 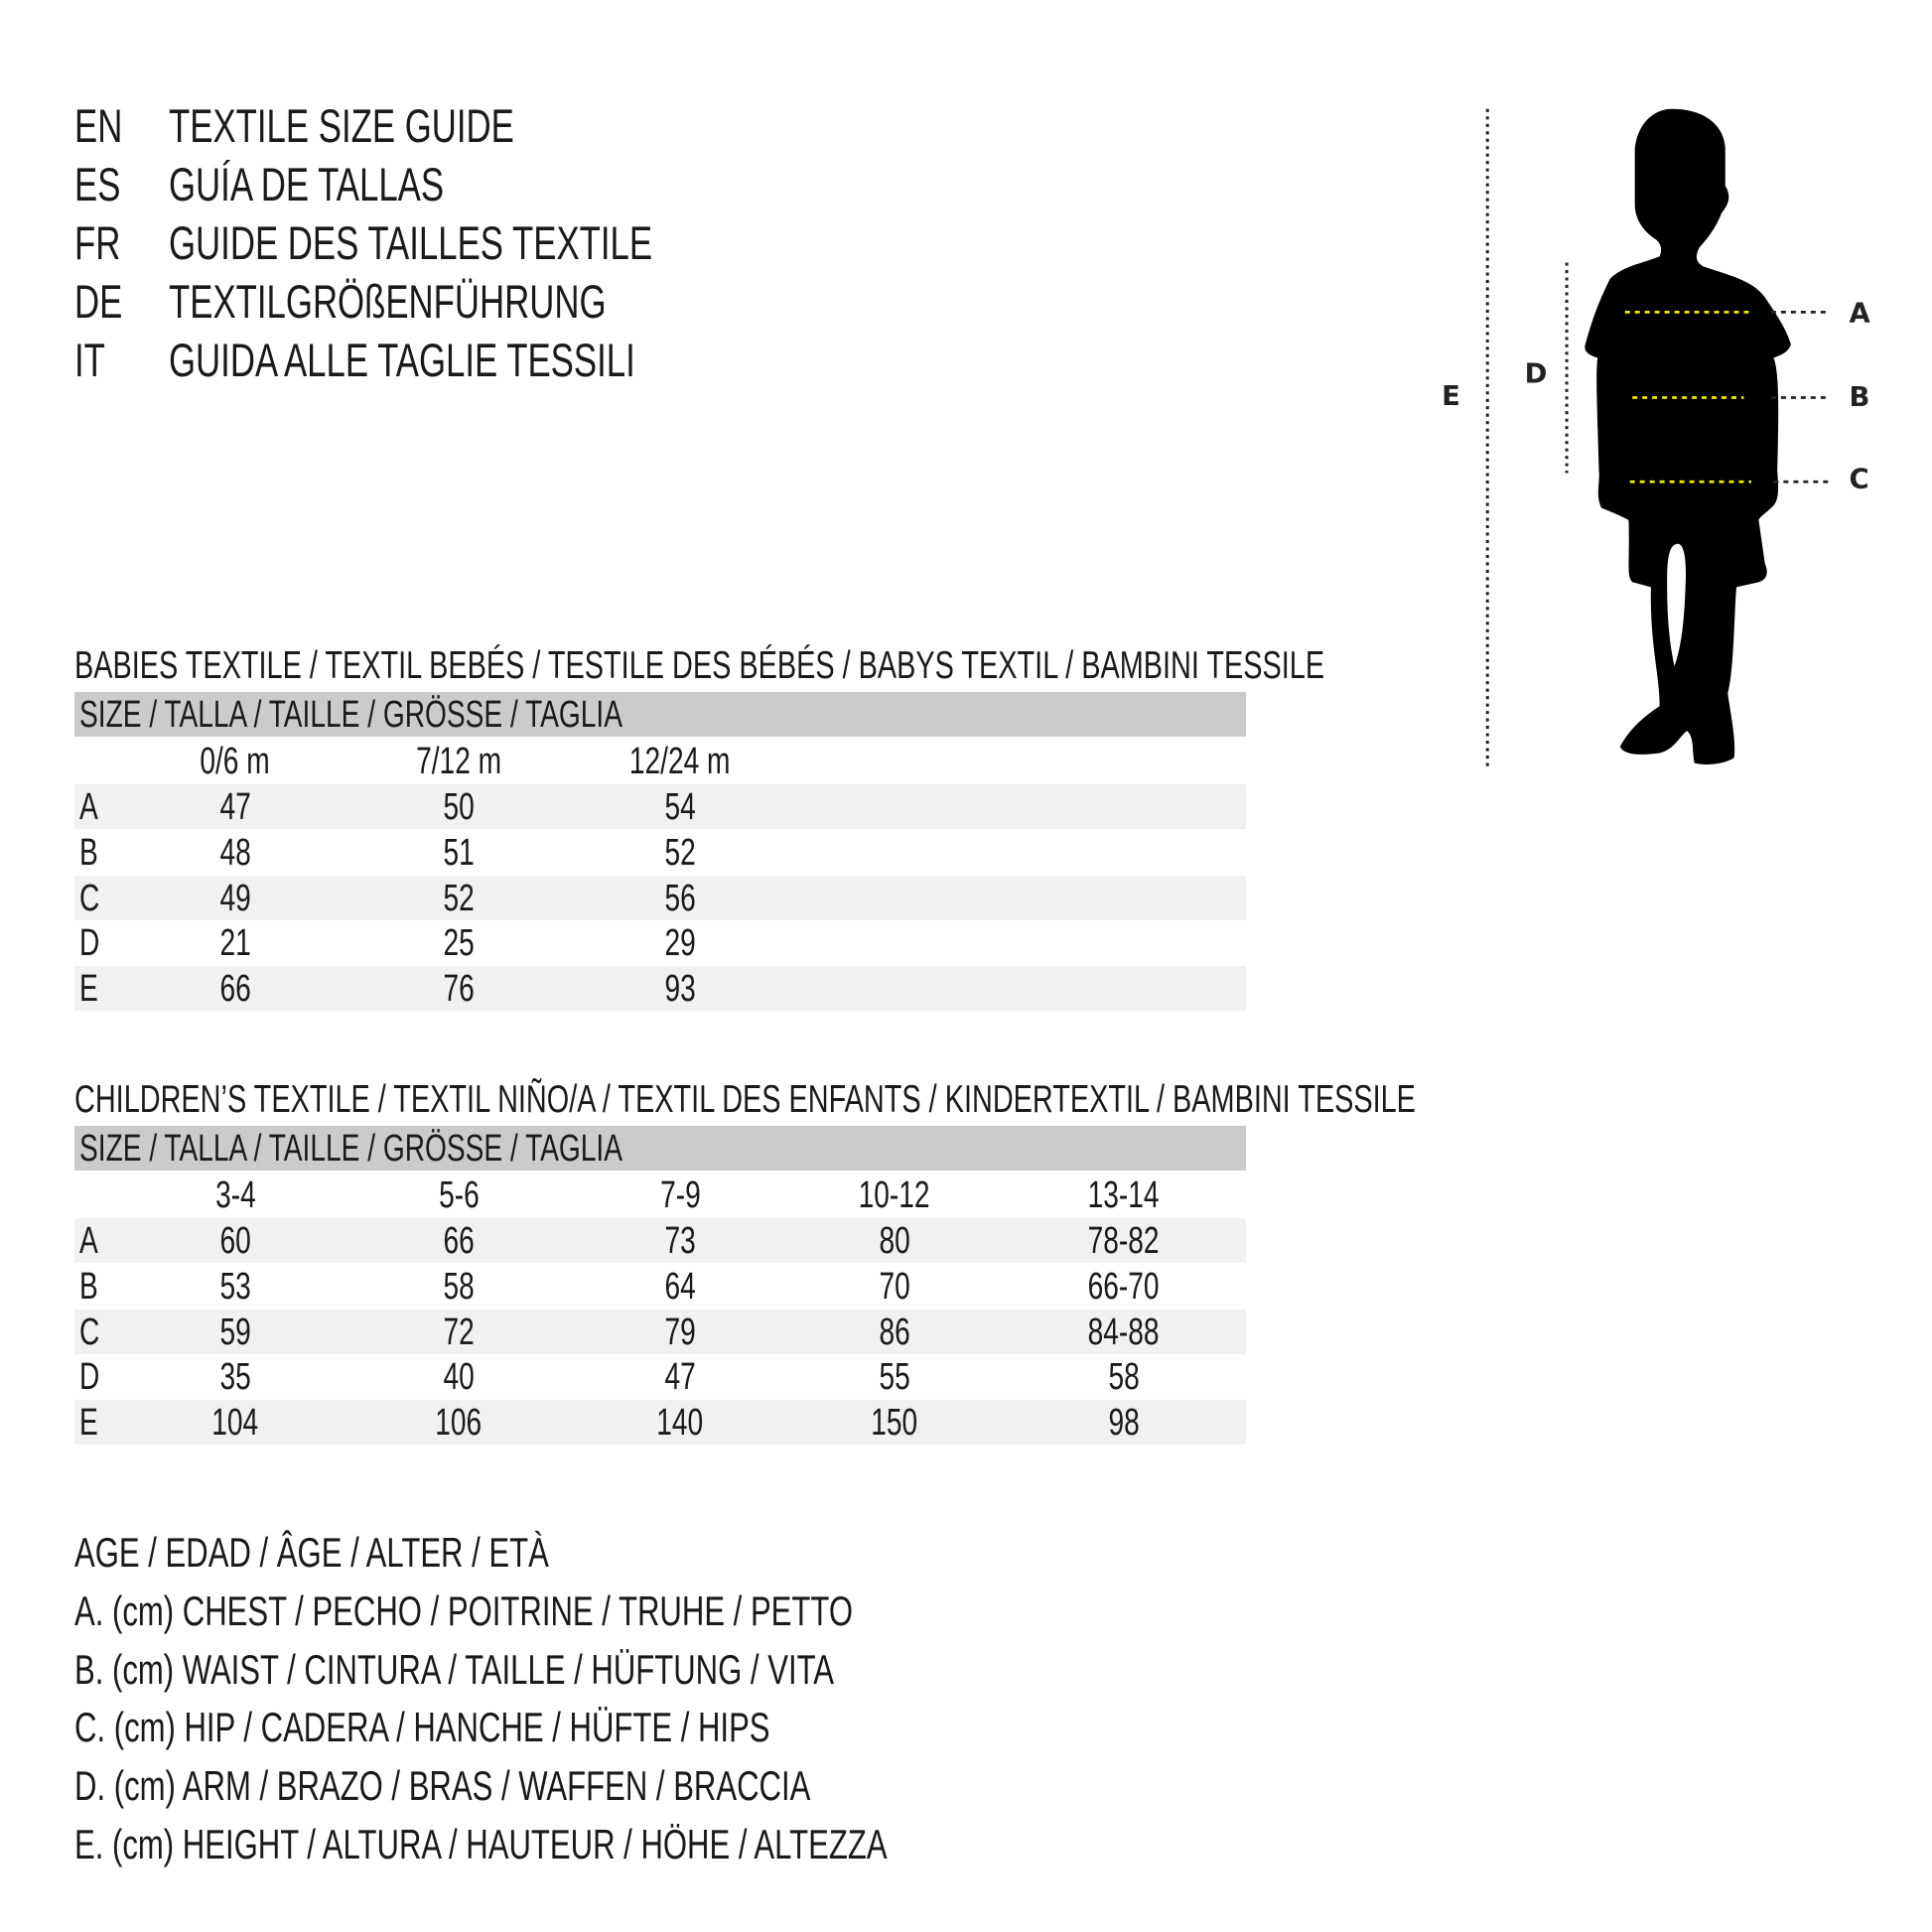 What do you see at coordinates (90, 360) in the screenshot?
I see `lang-code: IT` at bounding box center [90, 360].